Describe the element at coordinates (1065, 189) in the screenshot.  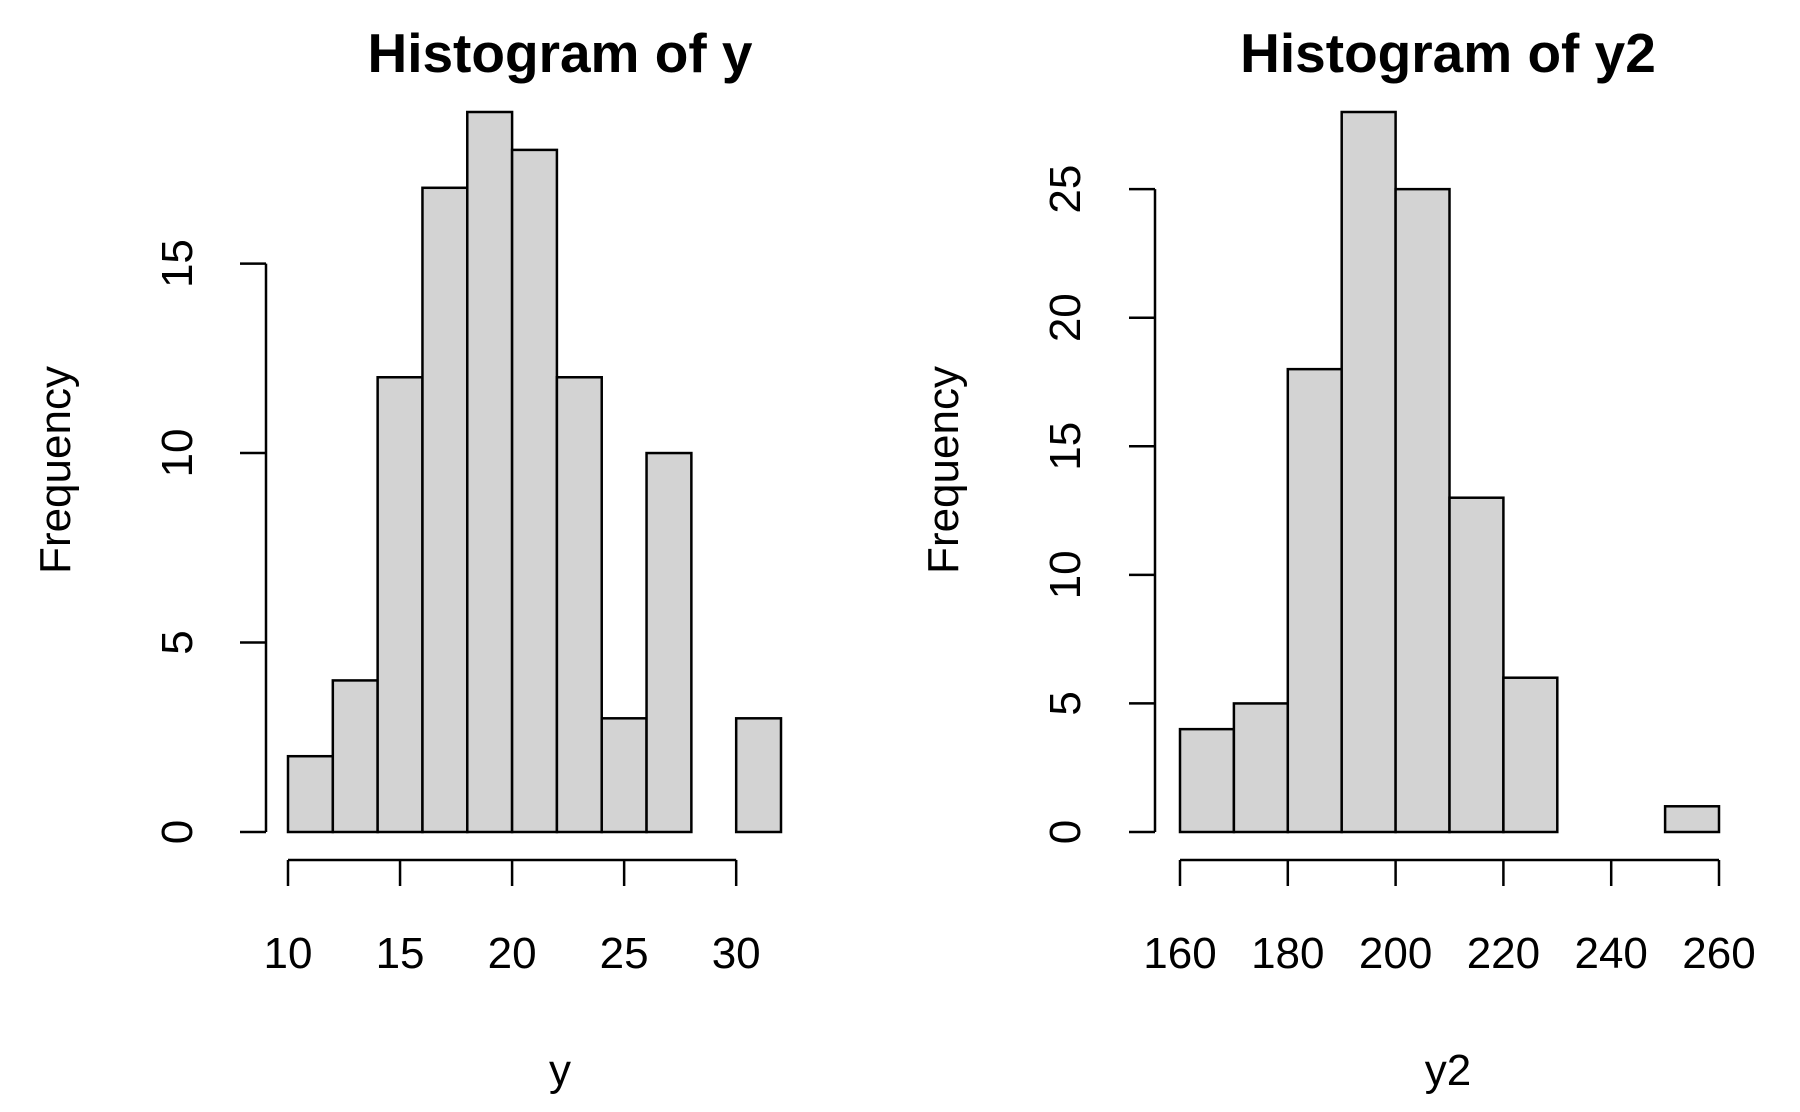
I see `y-tick-label: 25` at that location.